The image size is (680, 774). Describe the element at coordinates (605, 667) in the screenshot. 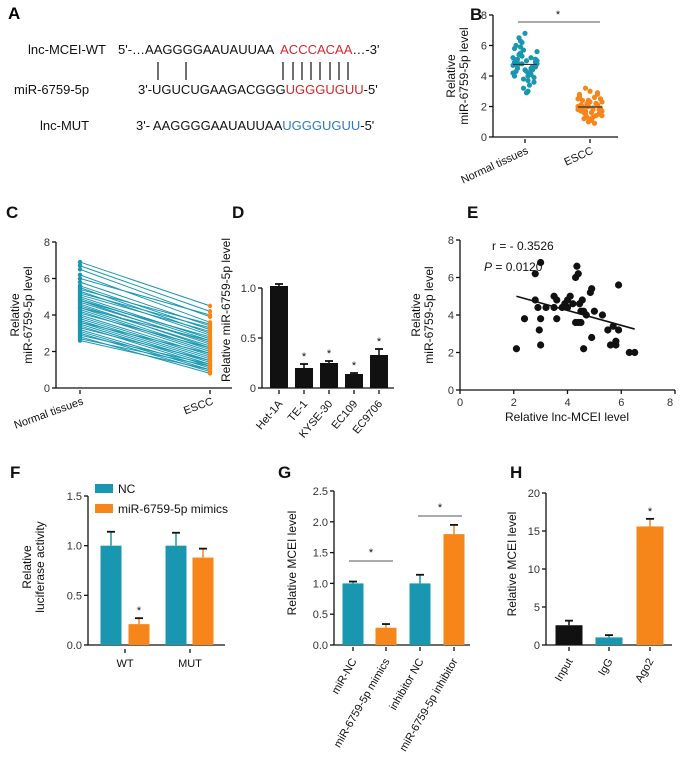

I see `x-tick-label: IgG` at that location.